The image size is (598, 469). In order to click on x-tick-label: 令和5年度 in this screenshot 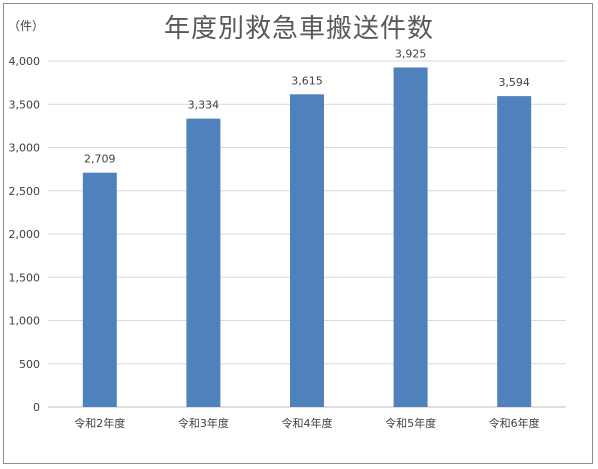, I will do `click(410, 423)`.